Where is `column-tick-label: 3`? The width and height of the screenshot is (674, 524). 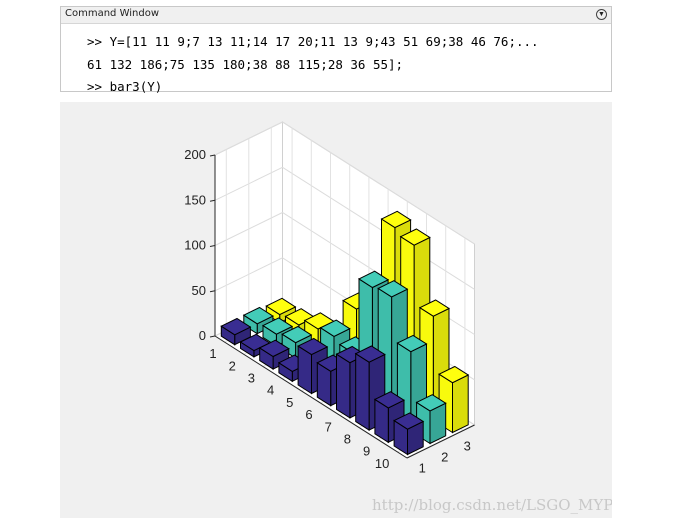 column-tick-label: 3 is located at coordinates (467, 446).